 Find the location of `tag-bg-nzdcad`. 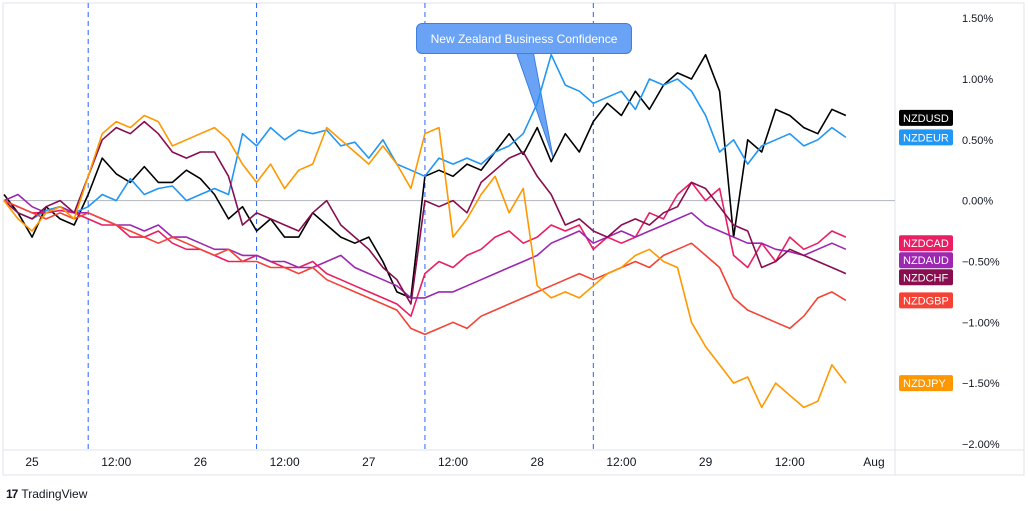

tag-bg-nzdcad is located at coordinates (926, 243).